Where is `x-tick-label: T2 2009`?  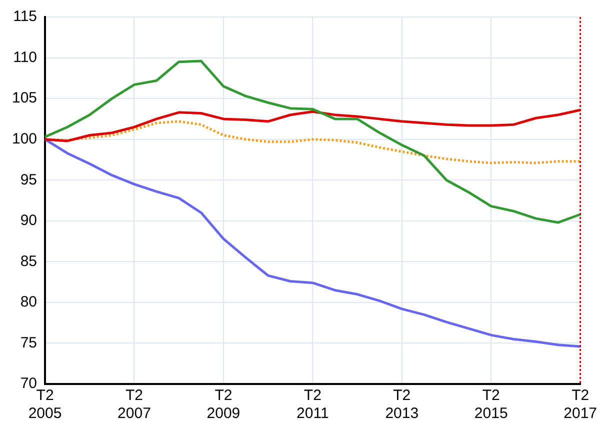 x-tick-label: T2 2009 is located at coordinates (223, 404).